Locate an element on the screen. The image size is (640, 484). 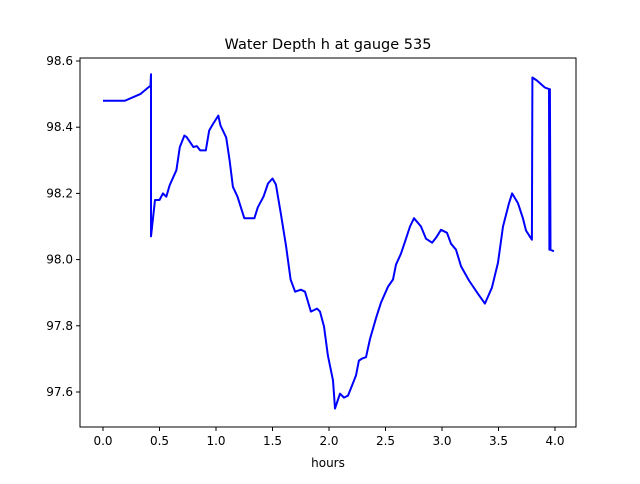
x-tick-label: 2.5 is located at coordinates (385, 441).